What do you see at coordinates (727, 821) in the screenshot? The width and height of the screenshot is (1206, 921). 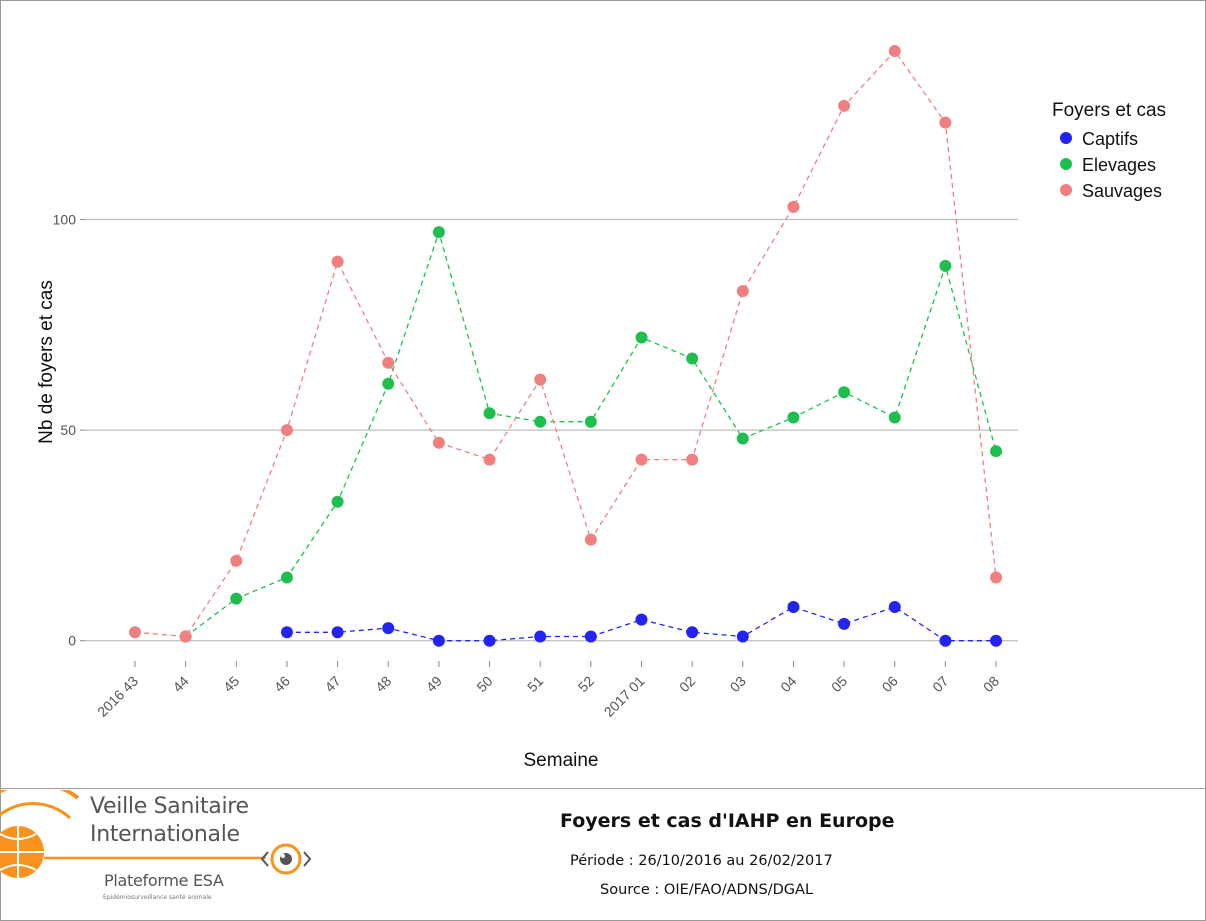 I see `footer-title: Foyers et cas d'IAHP en Europe` at bounding box center [727, 821].